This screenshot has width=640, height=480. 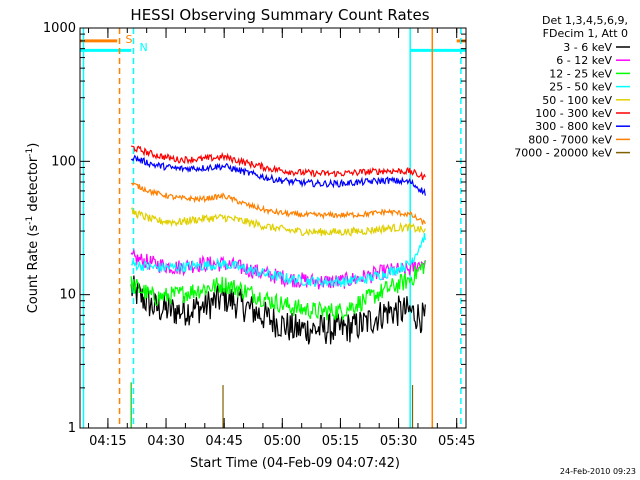 What do you see at coordinates (279, 15) in the screenshot?
I see `chart-title: HESSI Observing Summary Count Rates` at bounding box center [279, 15].